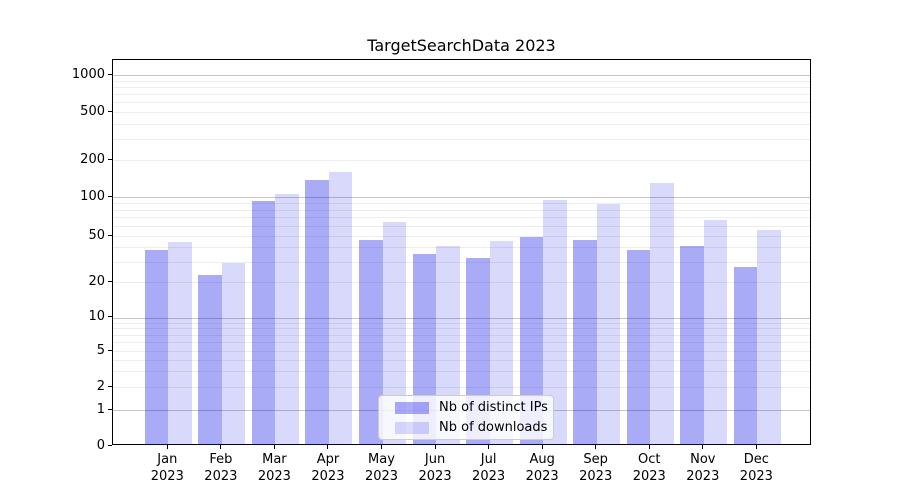  I want to click on x-tick-label-oct: Oct 2023, so click(649, 468).